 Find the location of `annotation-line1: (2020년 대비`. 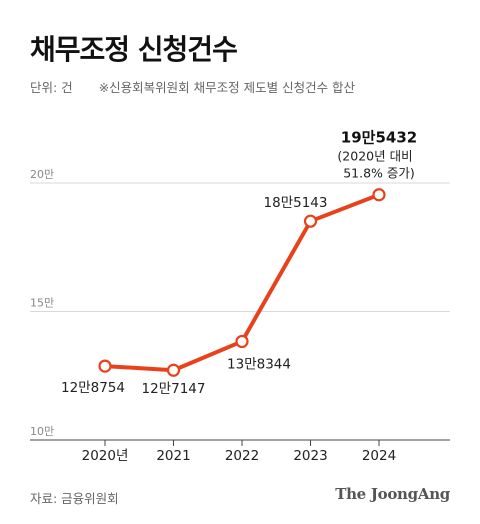

annotation-line1: (2020년 대비 is located at coordinates (374, 156).